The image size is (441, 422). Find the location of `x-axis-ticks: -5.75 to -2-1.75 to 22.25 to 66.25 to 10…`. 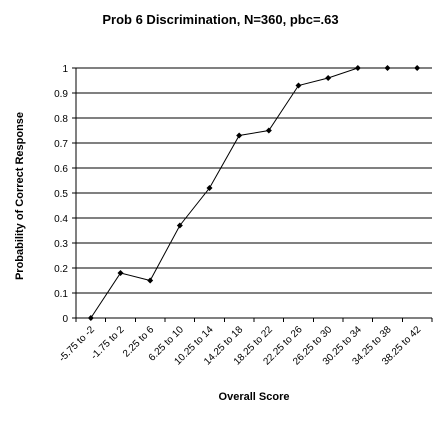

x-axis-ticks: -5.75 to -2-1.75 to 22.25 to 66.25 to 10… is located at coordinates (245, 343).